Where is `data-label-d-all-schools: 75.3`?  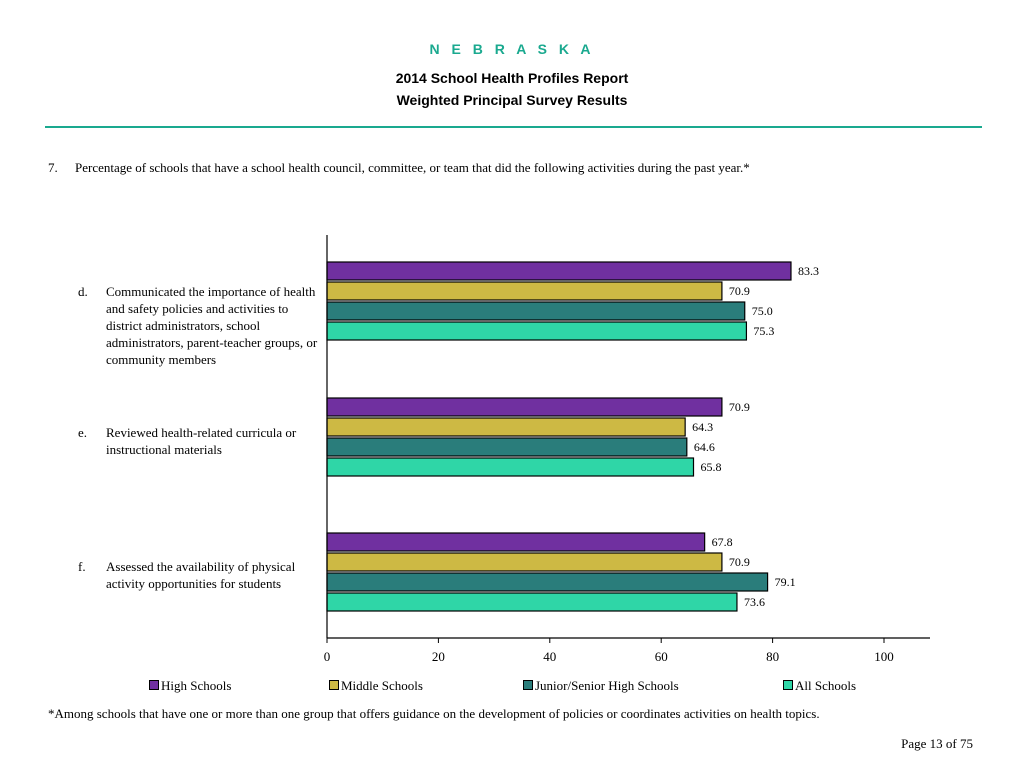
data-label-d-all-schools: 75.3 is located at coordinates (763, 331).